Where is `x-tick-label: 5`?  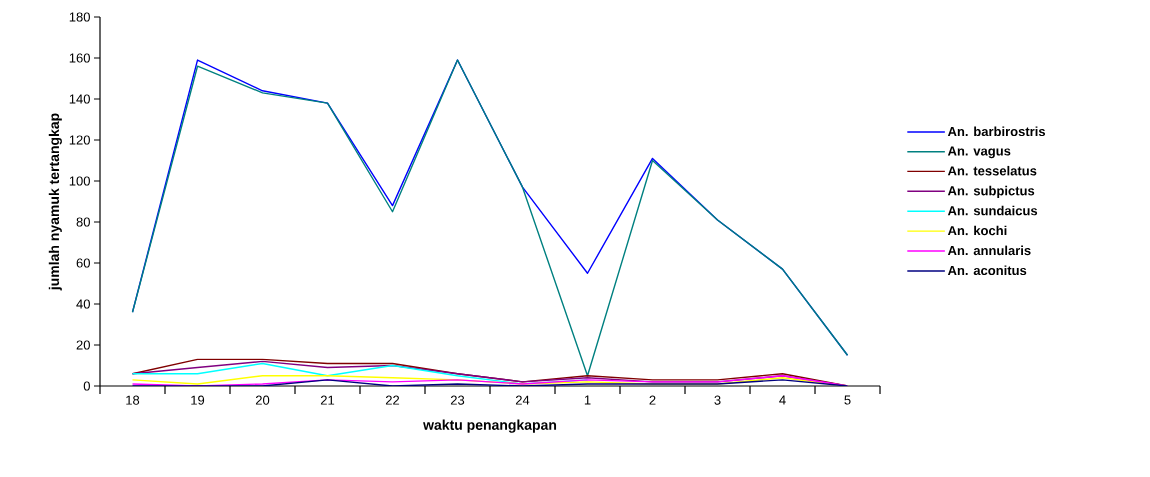
x-tick-label: 5 is located at coordinates (847, 400).